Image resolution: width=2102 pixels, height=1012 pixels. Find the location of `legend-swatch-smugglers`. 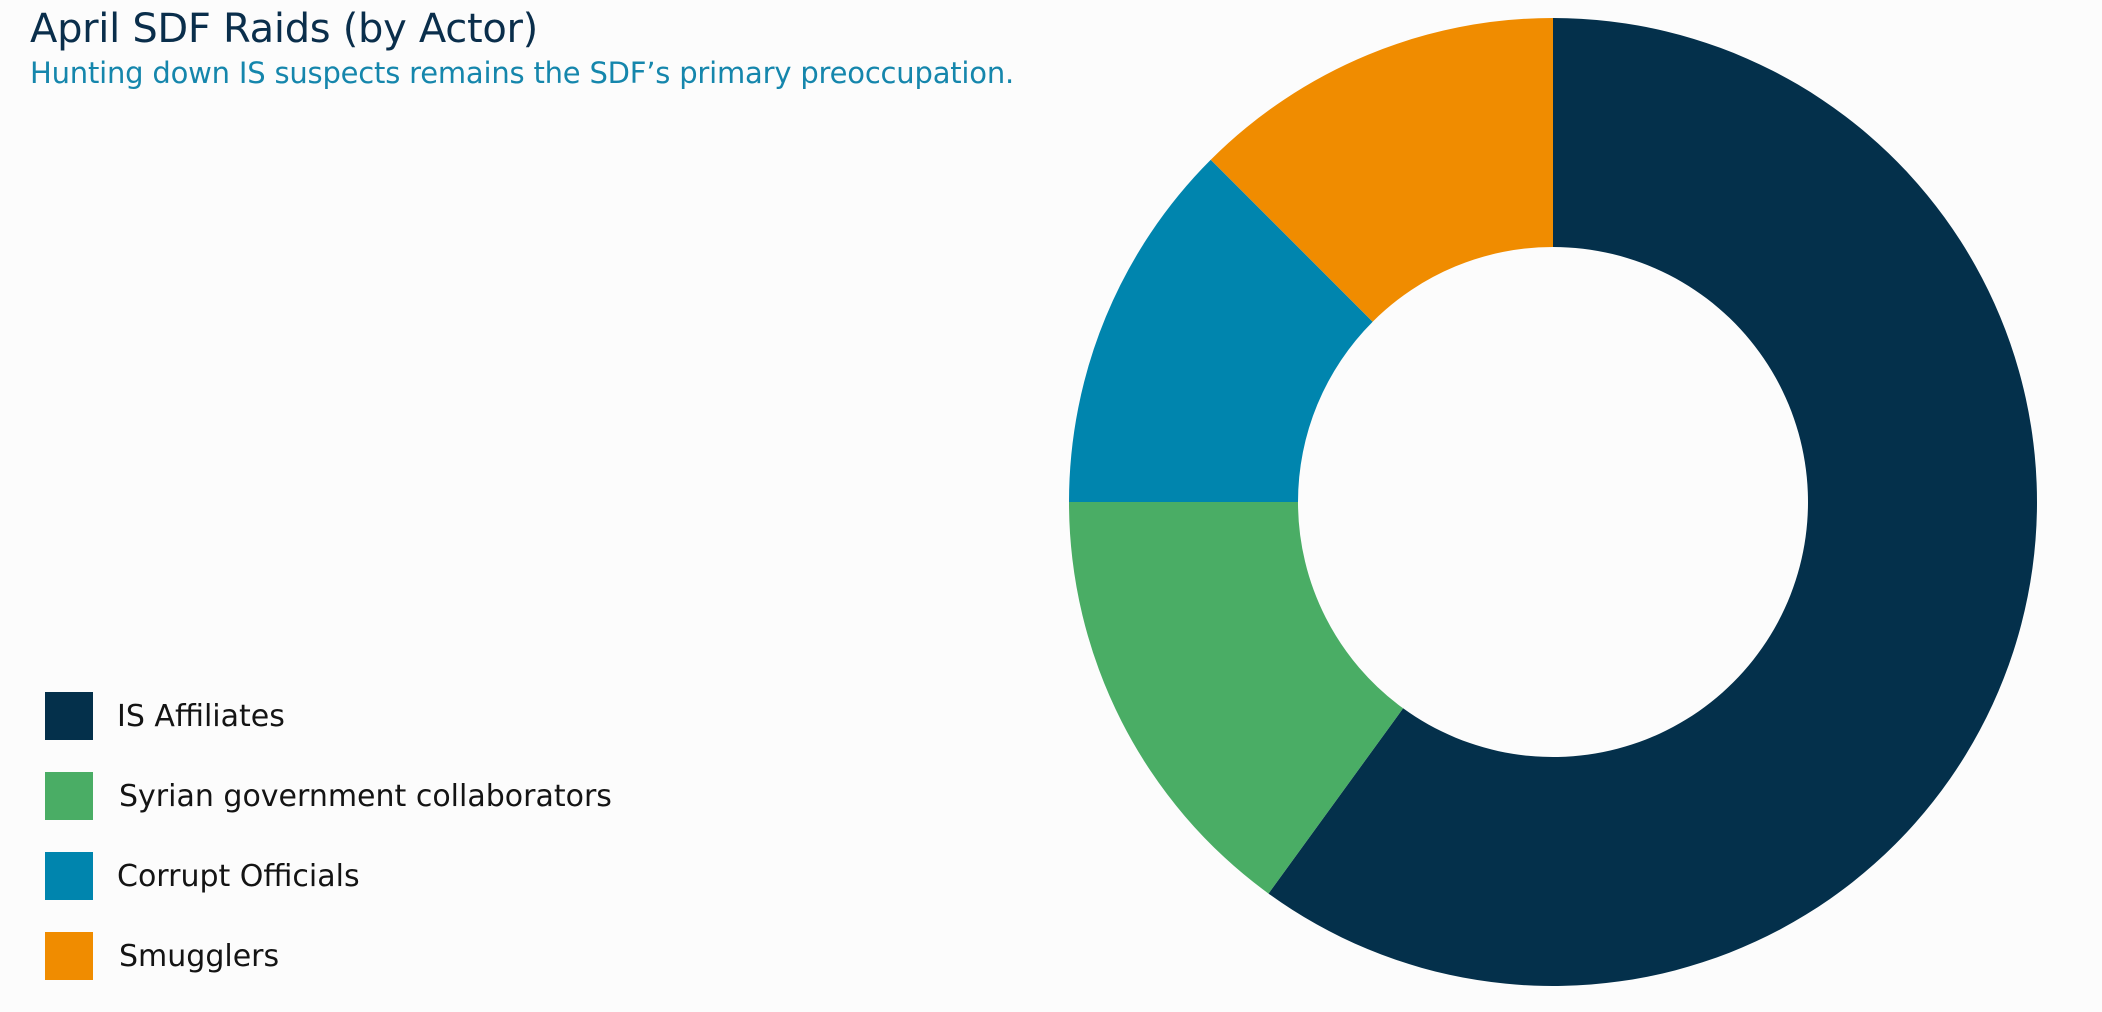

legend-swatch-smugglers is located at coordinates (69, 956).